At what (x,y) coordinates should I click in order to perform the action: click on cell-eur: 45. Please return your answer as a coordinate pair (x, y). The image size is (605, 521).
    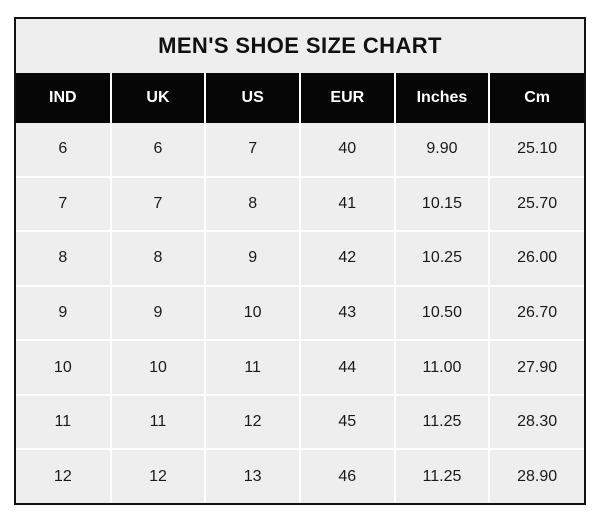
    Looking at the image, I should click on (347, 422).